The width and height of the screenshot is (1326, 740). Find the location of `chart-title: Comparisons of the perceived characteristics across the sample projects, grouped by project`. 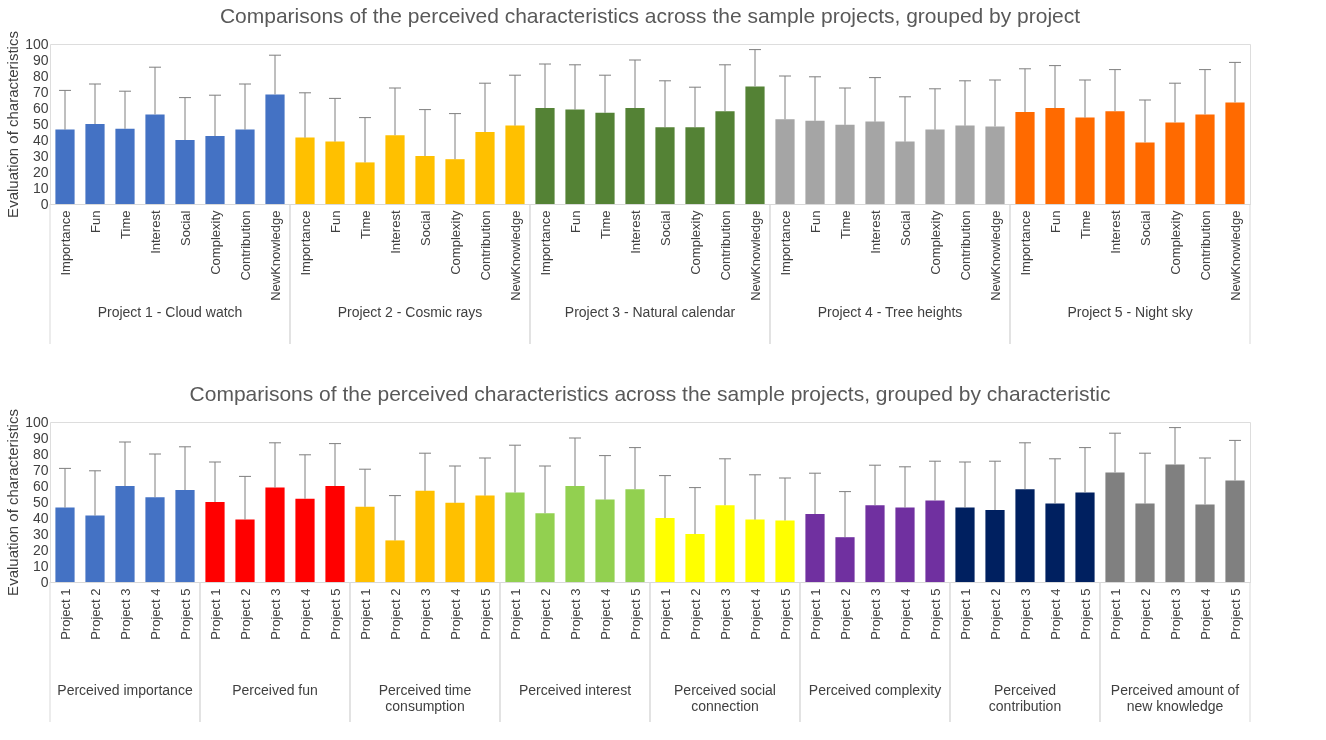

chart-title: Comparisons of the perceived characteristics across the sample projects, grouped by project is located at coordinates (650, 15).